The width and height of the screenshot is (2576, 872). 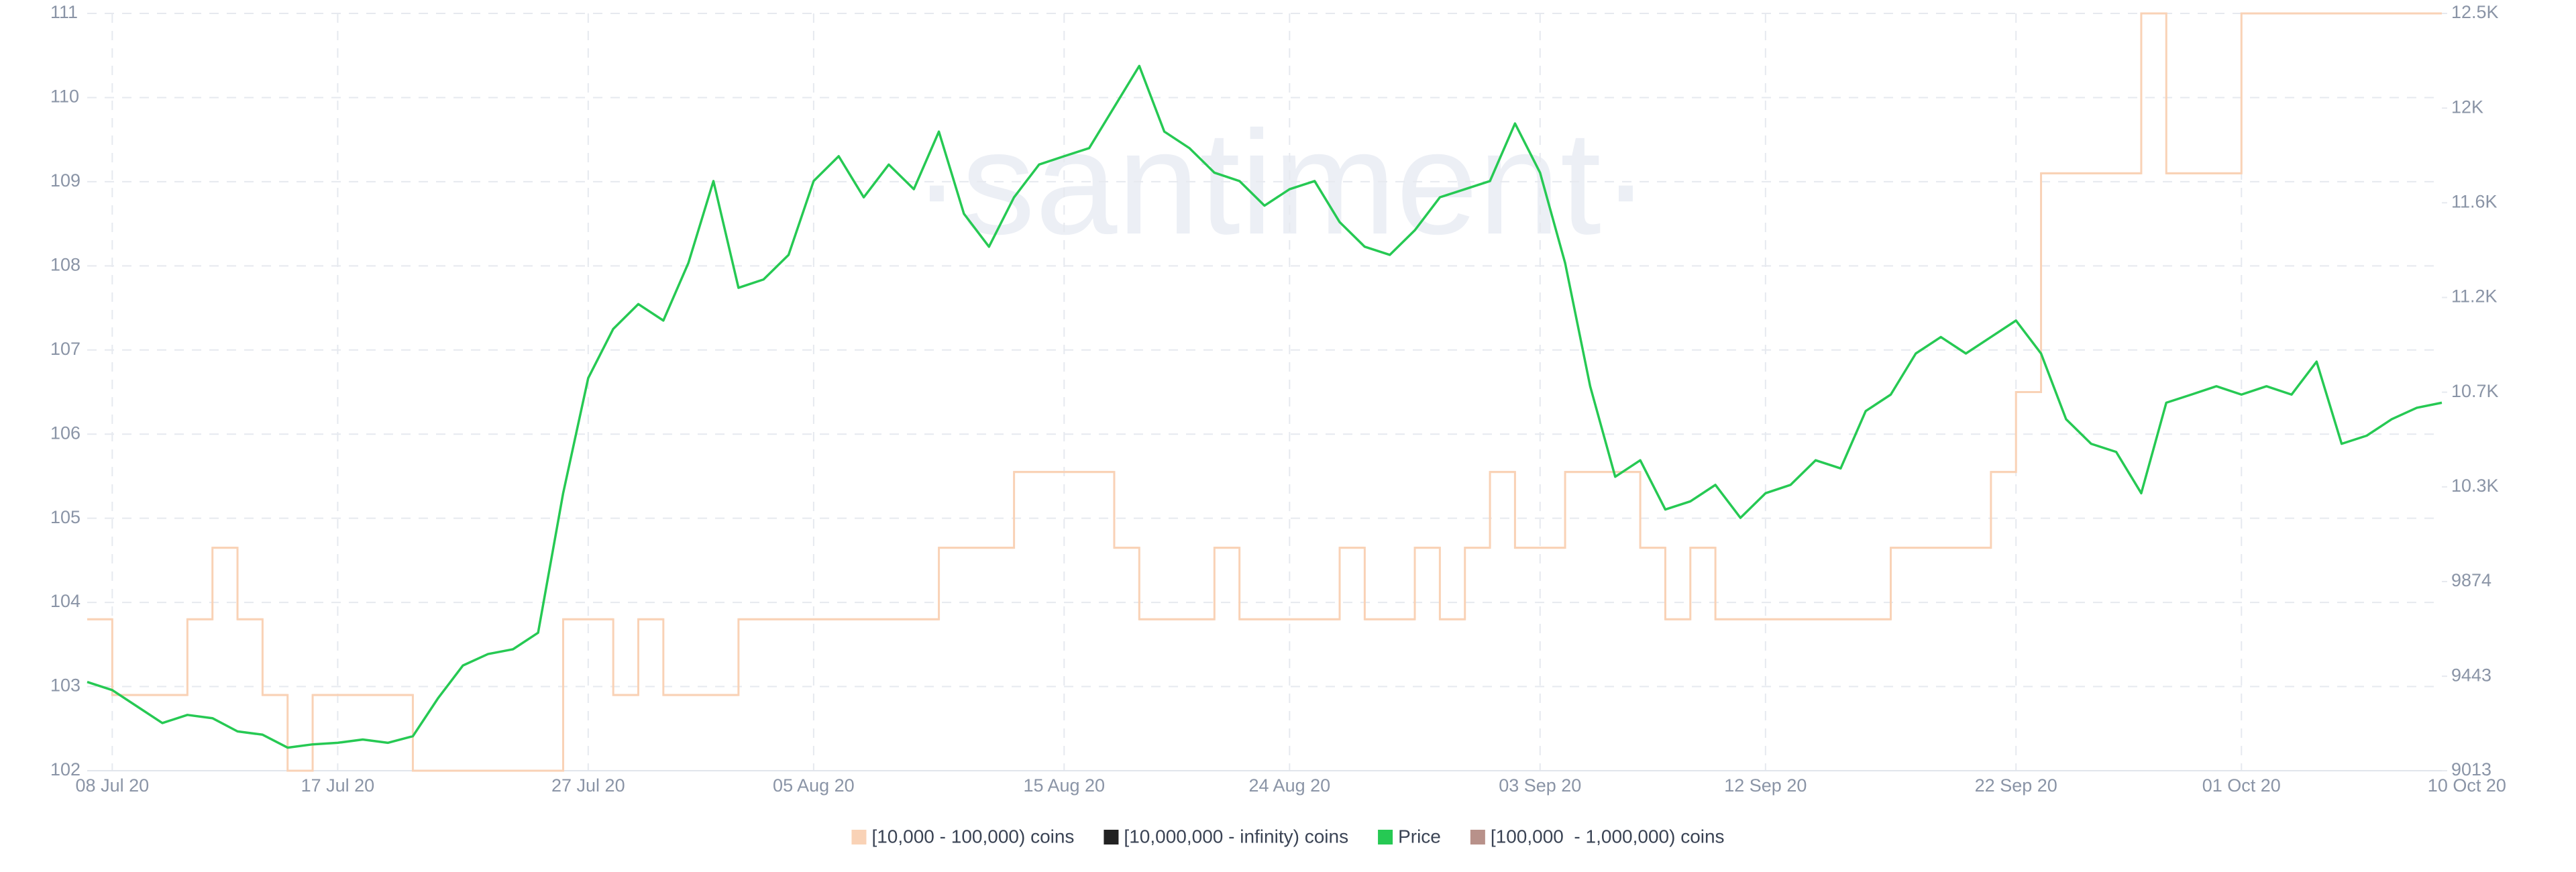 I want to click on y-tick-label: 111, so click(x=64, y=12).